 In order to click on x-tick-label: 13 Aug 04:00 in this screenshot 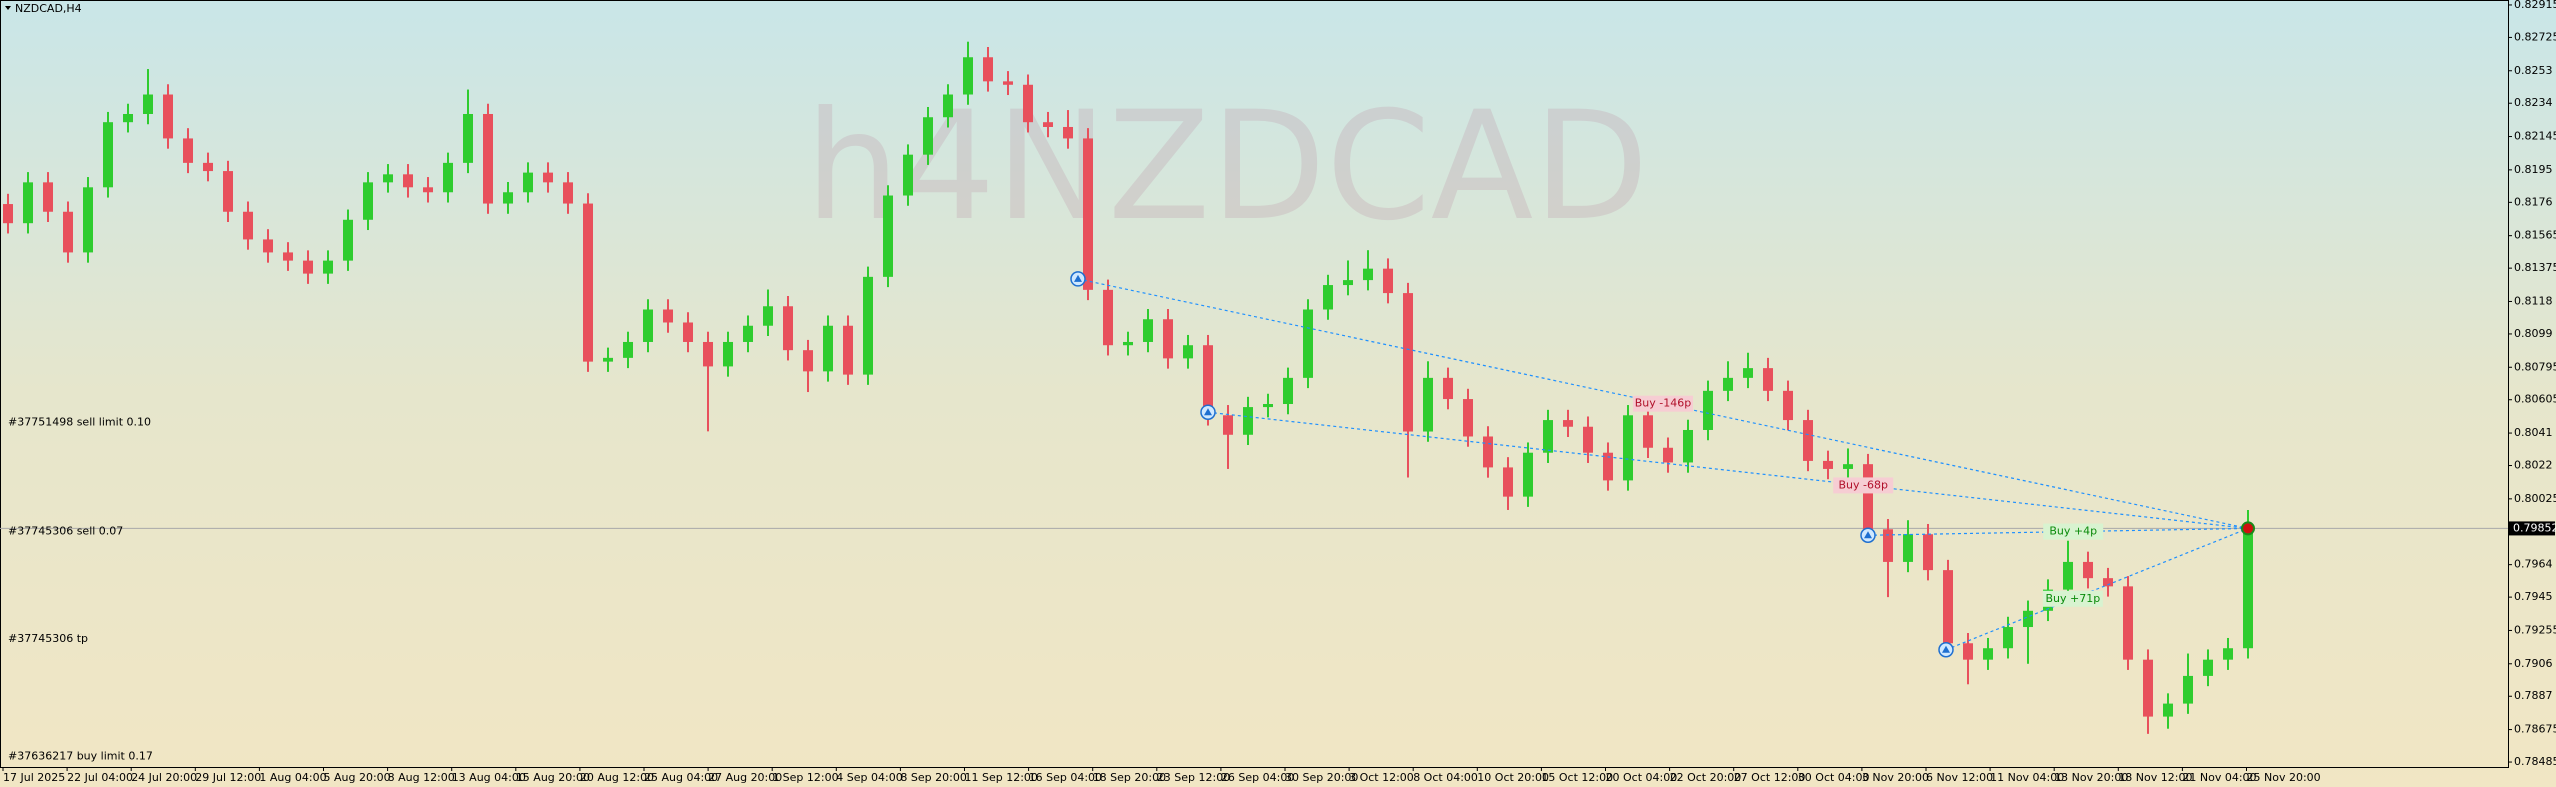, I will do `click(489, 777)`.